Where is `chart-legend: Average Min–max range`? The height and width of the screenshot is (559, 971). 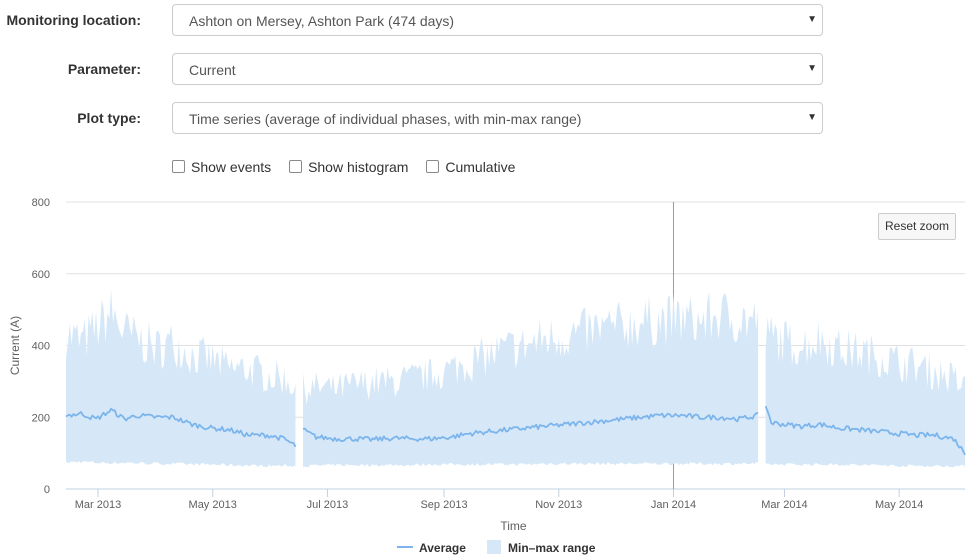
chart-legend: Average Min–max range is located at coordinates (496, 547).